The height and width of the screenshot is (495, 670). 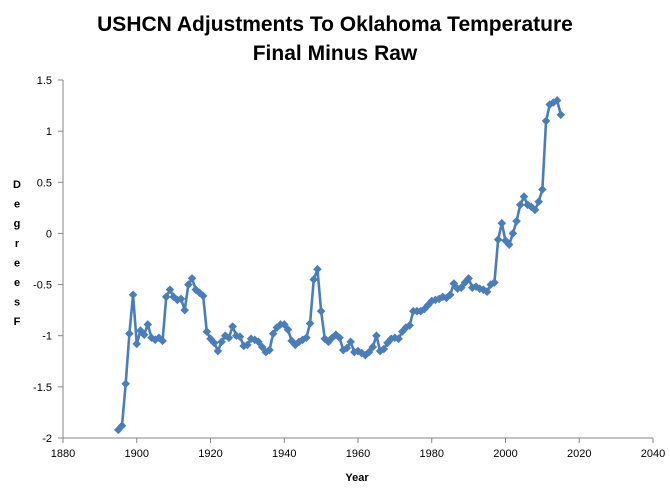 What do you see at coordinates (579, 454) in the screenshot?
I see `x-tick-label: 2020` at bounding box center [579, 454].